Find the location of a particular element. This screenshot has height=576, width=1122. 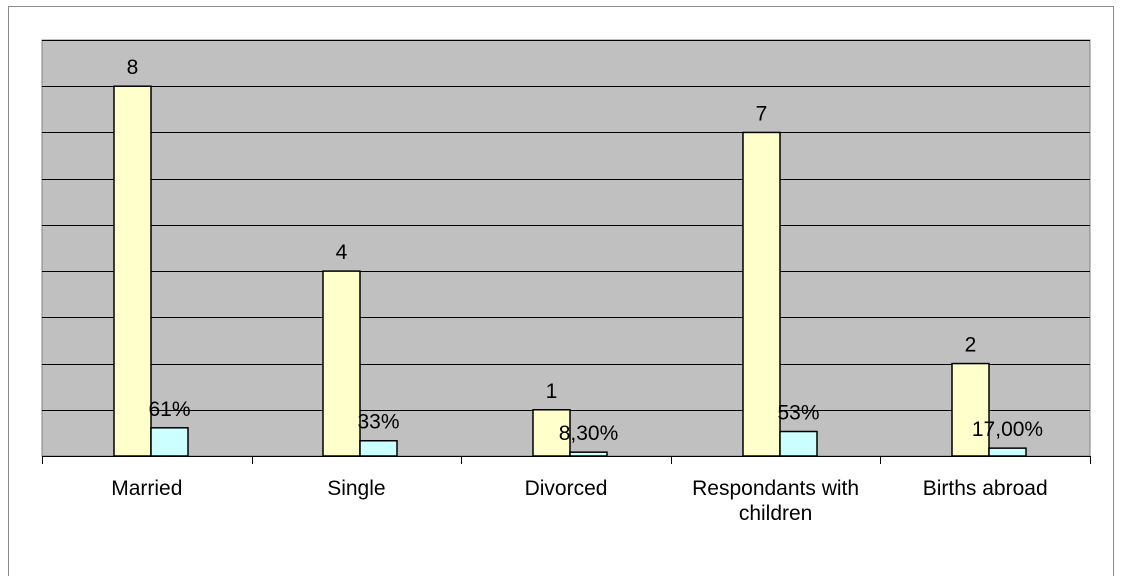

category-label-line: Divorced is located at coordinates (566, 488).